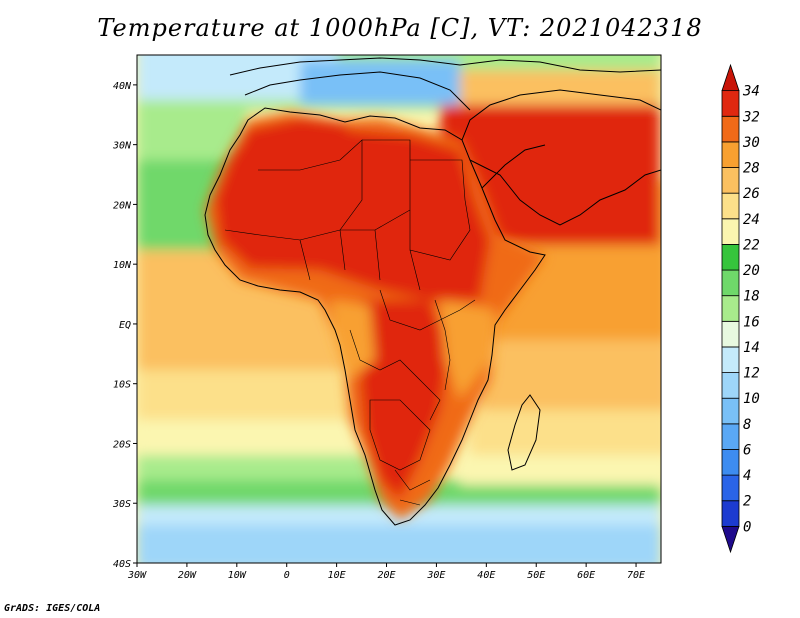 The width and height of the screenshot is (800, 618). What do you see at coordinates (586, 575) in the screenshot?
I see `lon-tick-label: 60E` at bounding box center [586, 575].